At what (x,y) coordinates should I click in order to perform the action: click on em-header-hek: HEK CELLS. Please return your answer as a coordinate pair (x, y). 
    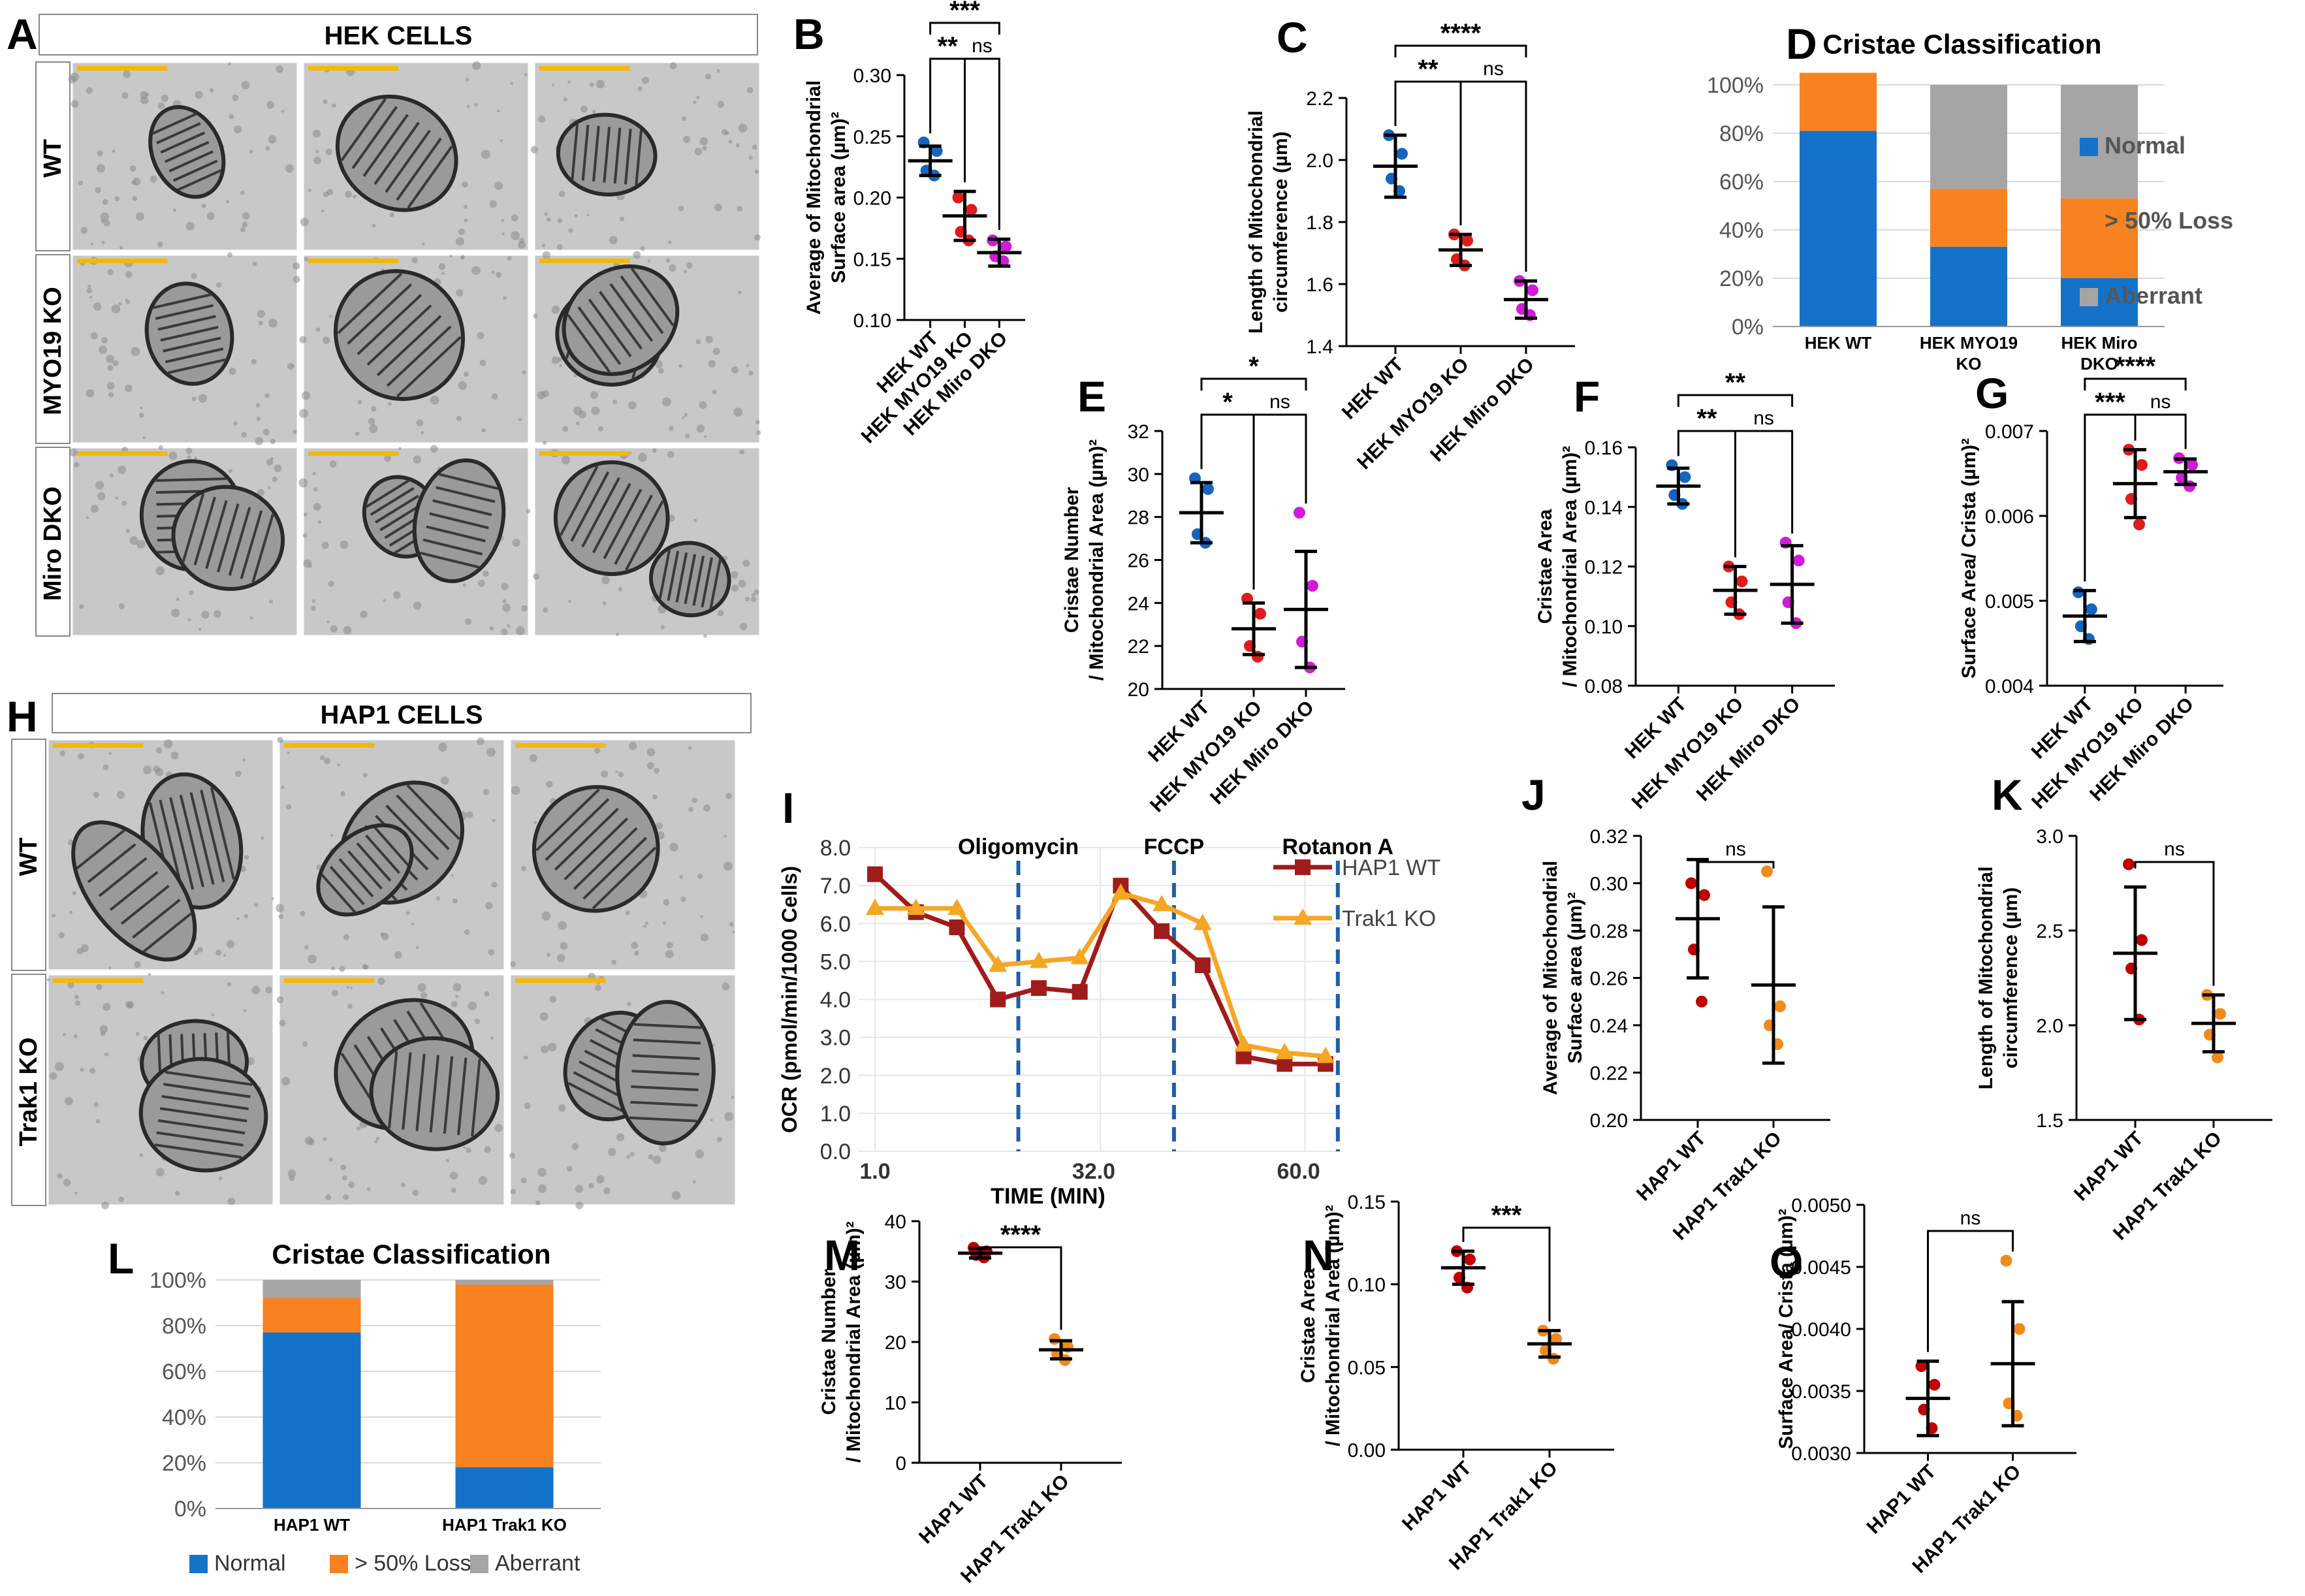
    Looking at the image, I should click on (399, 36).